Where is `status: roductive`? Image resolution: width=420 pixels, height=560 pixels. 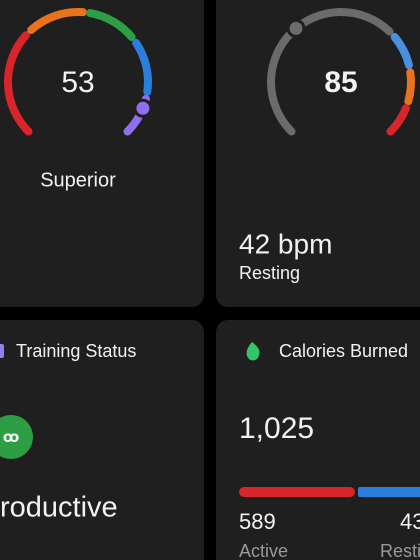
status: roductive is located at coordinates (59, 508).